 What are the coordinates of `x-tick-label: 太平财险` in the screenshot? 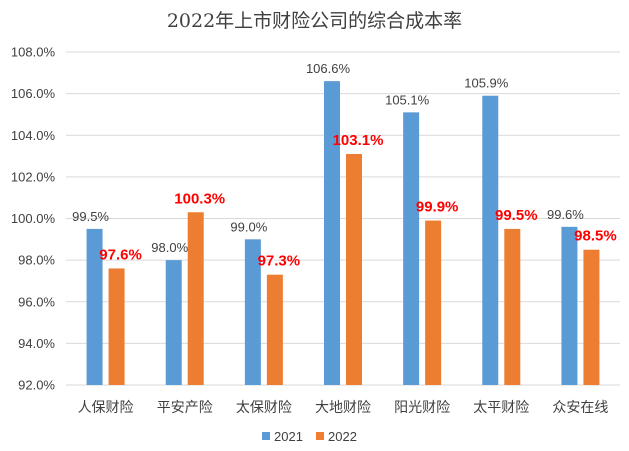 It's located at (501, 408).